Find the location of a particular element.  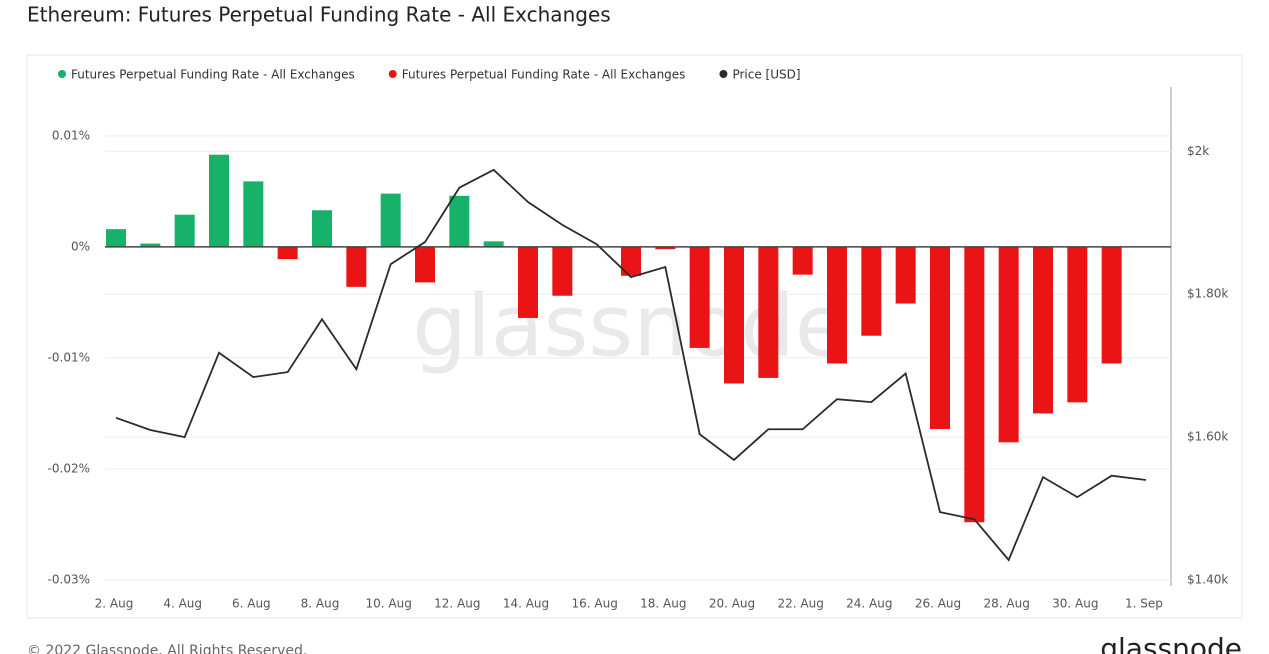

x-tick-label: 10. Aug is located at coordinates (388, 604).